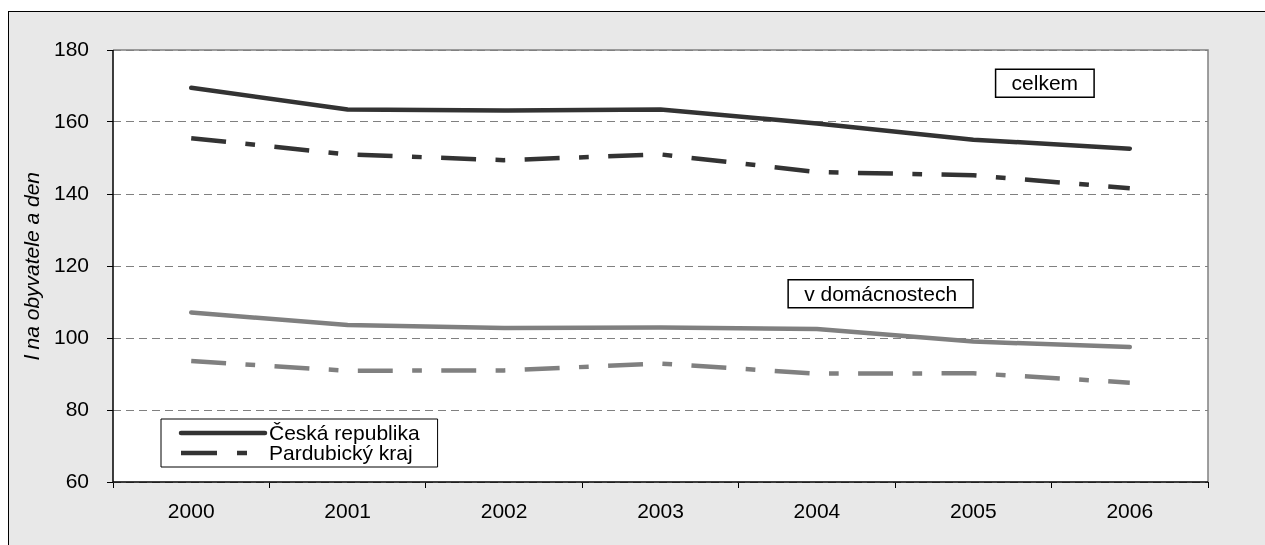  I want to click on y-tick-label: 100, so click(71, 336).